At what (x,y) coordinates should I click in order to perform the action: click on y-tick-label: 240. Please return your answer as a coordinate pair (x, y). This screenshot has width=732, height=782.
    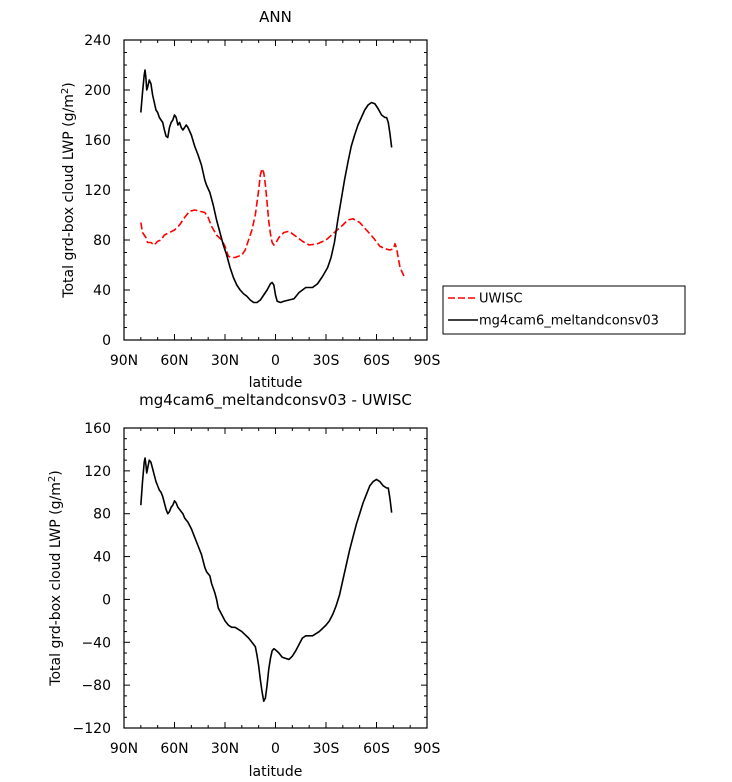
    Looking at the image, I should click on (97, 41).